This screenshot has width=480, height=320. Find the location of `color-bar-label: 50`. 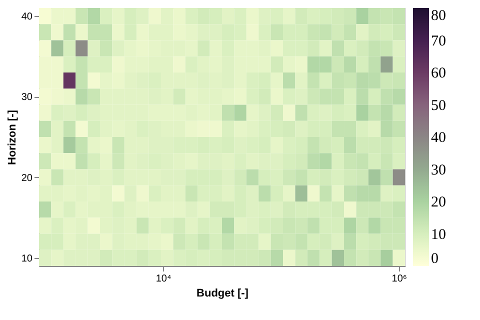

color-bar-label: 50 is located at coordinates (438, 106).